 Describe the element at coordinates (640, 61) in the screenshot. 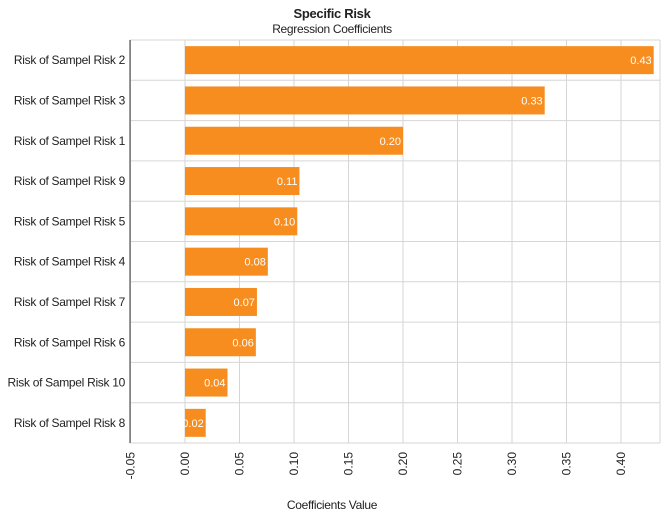

I see `data-label: 0.43` at that location.